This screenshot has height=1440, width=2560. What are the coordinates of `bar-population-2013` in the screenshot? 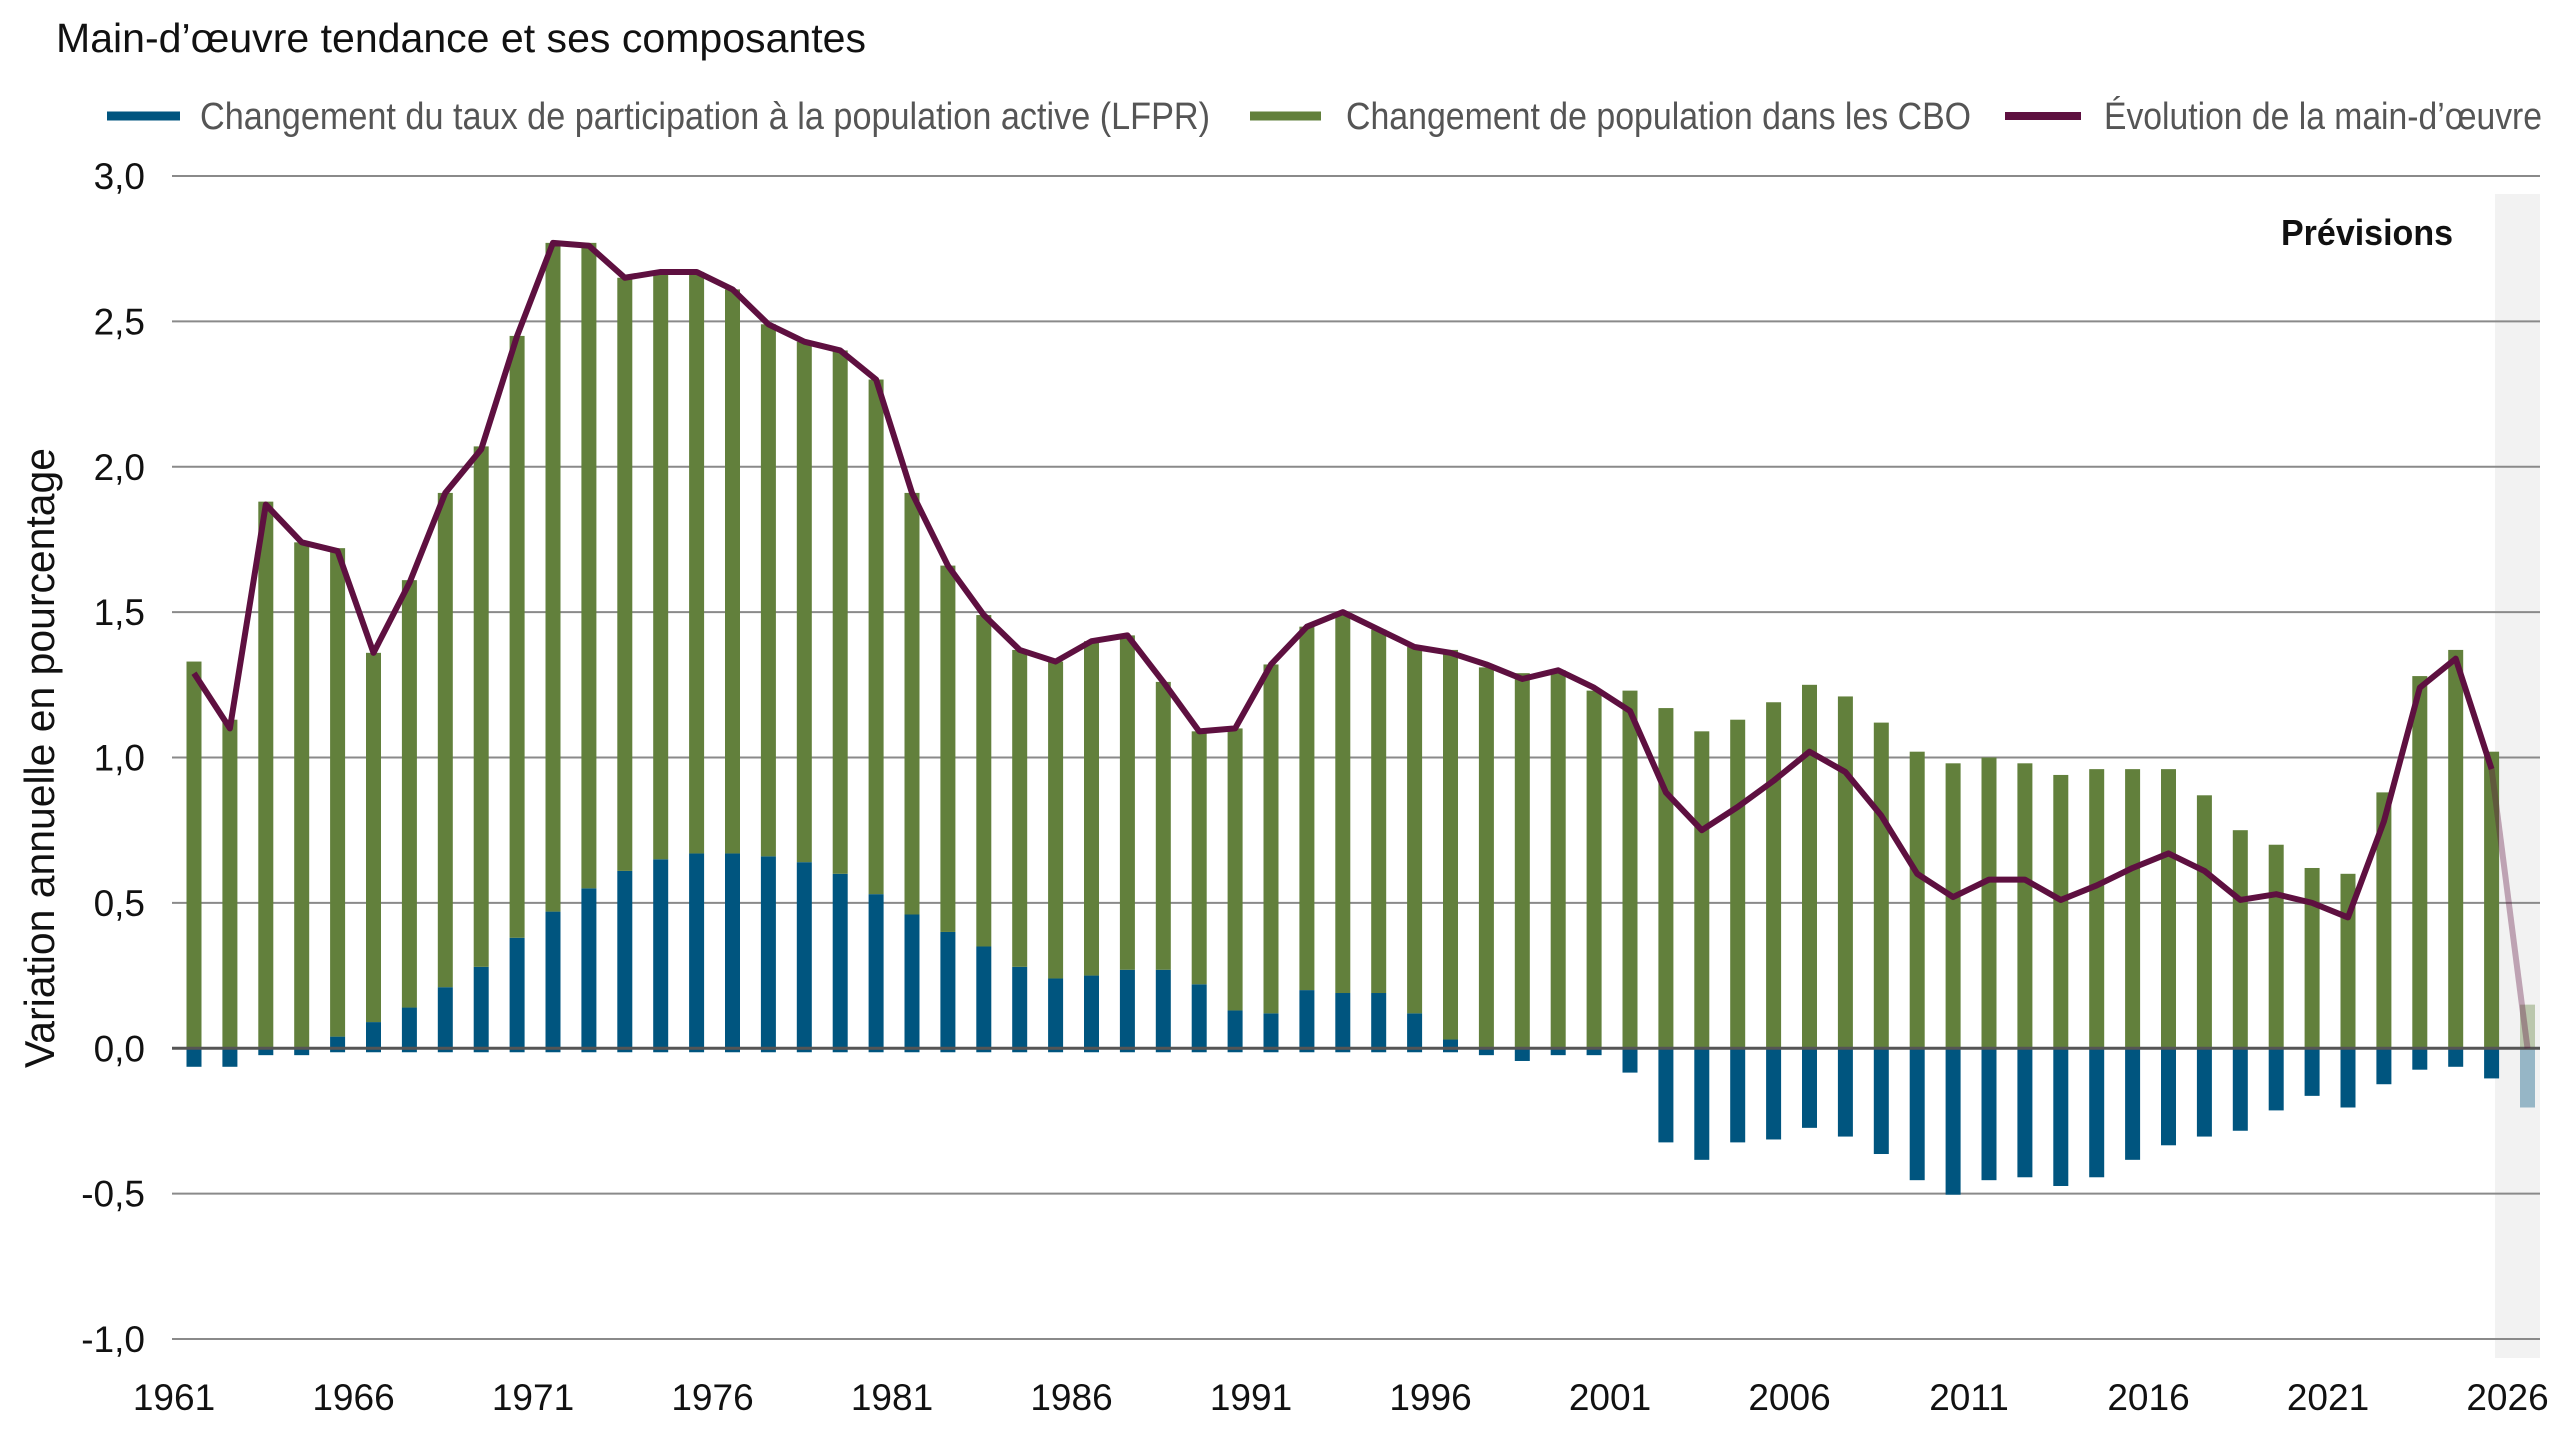 It's located at (2061, 911).